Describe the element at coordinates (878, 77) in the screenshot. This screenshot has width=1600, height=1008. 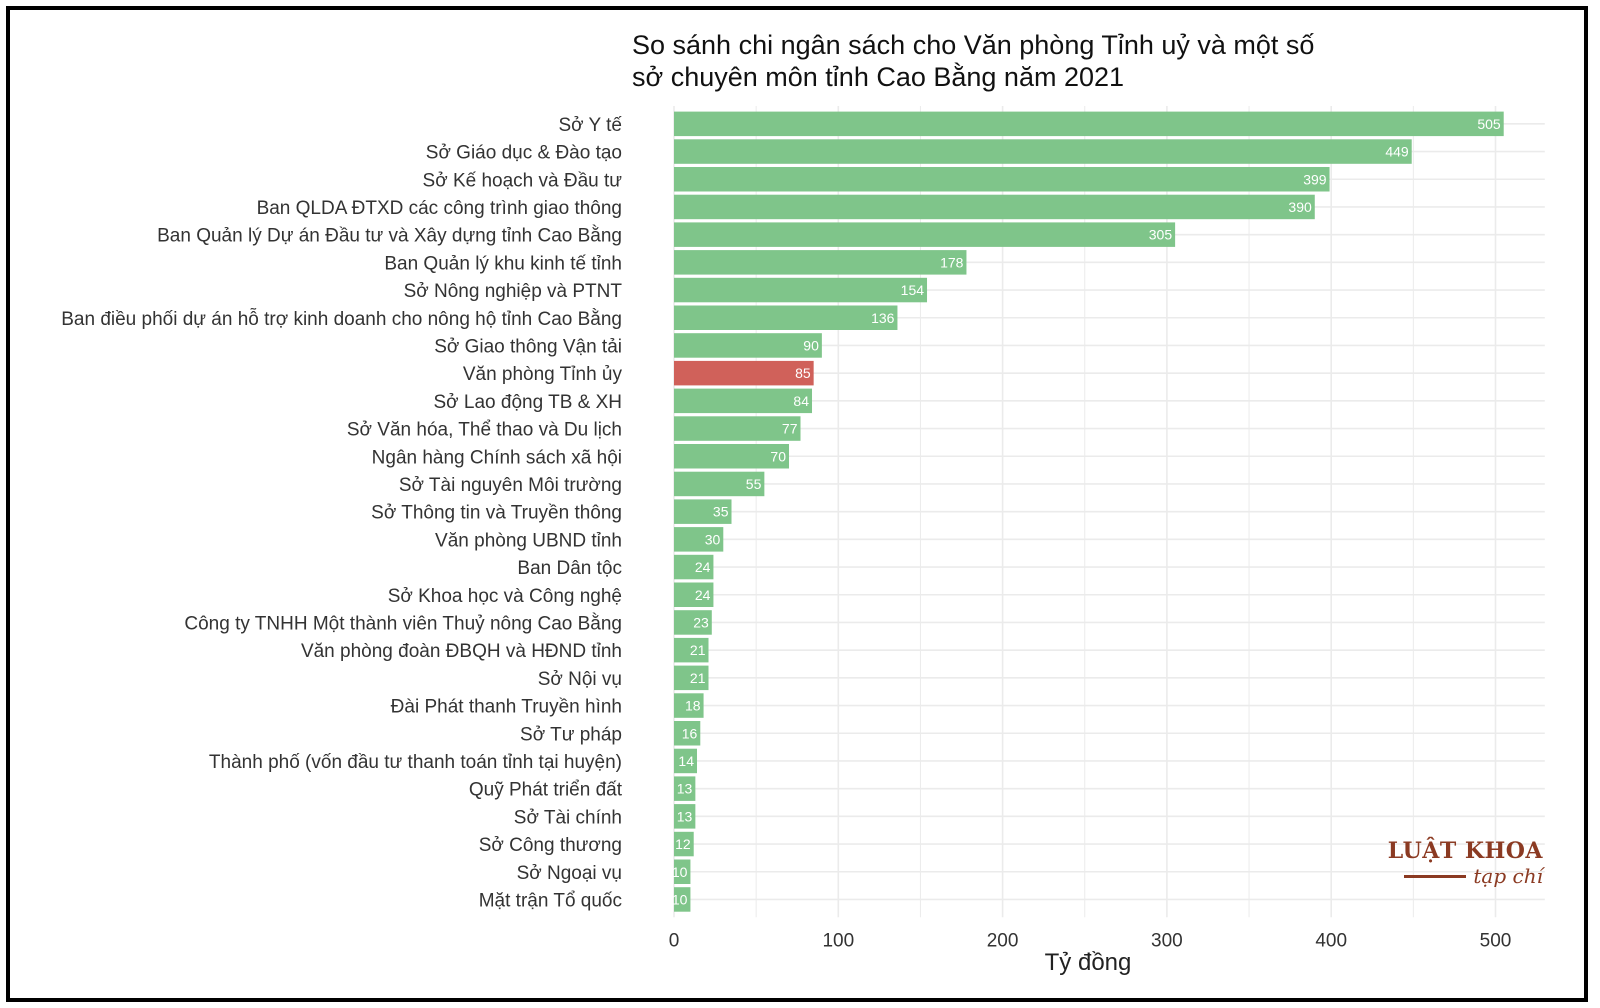
I see `chart-title-line-2: sở chuyên môn tỉnh Cao Bằng năm 2021` at that location.